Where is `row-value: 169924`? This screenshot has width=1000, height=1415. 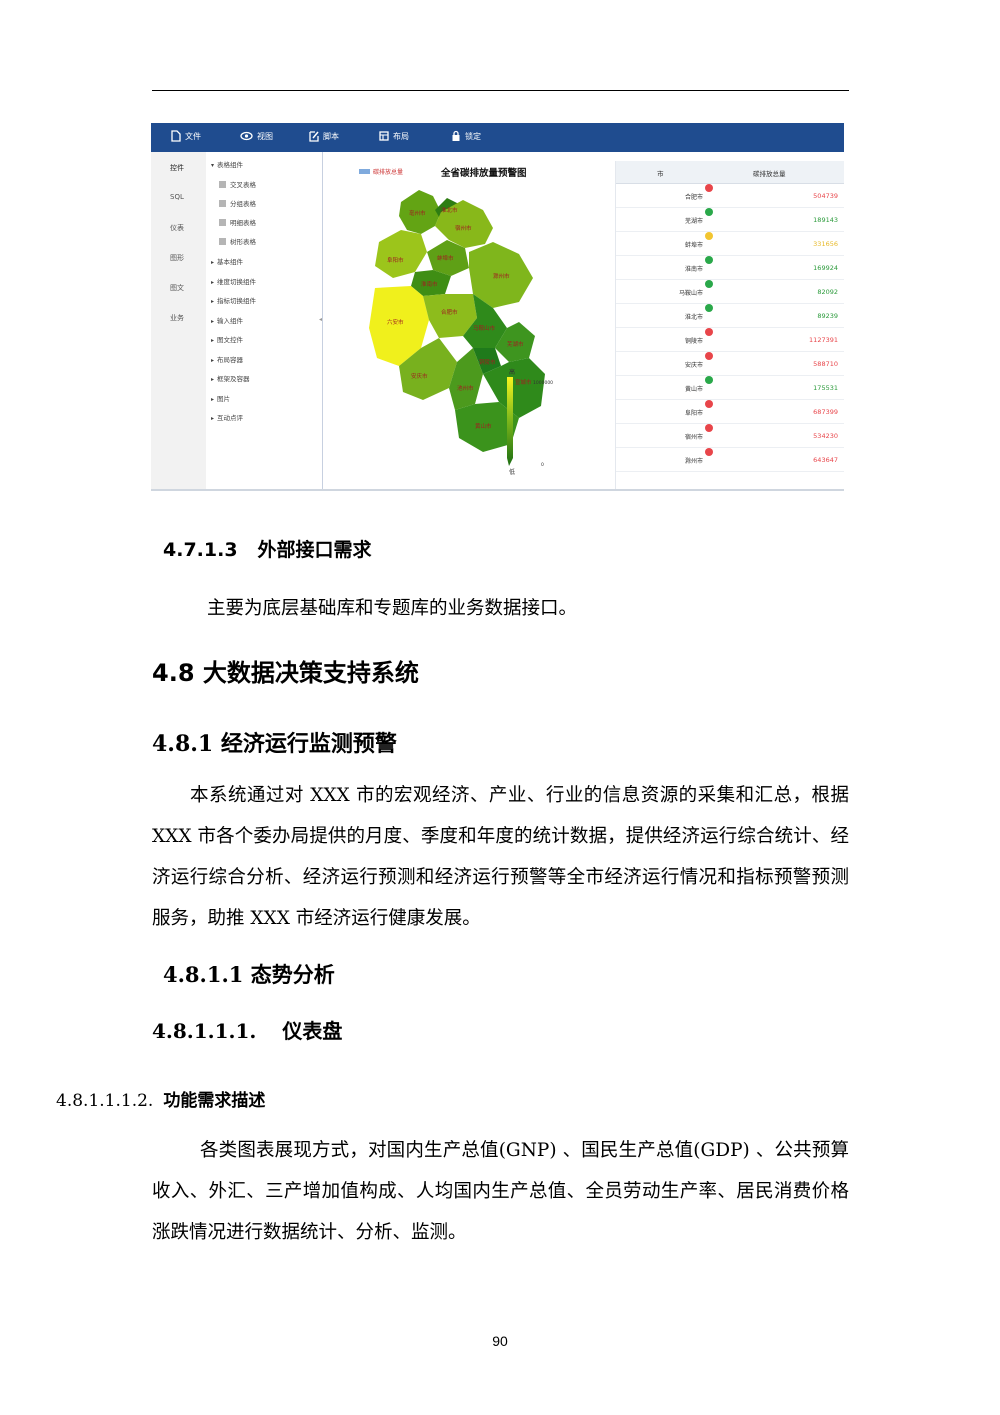 row-value: 169924 is located at coordinates (825, 268).